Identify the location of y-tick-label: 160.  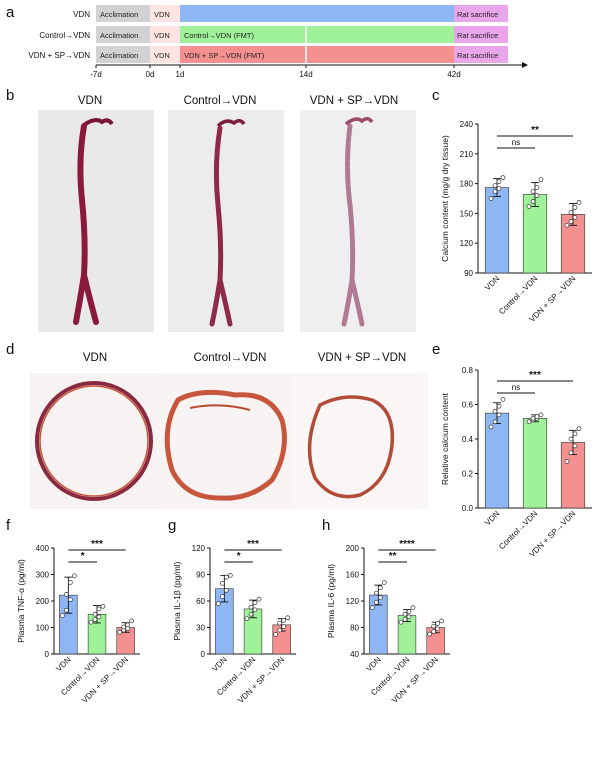
(353, 575).